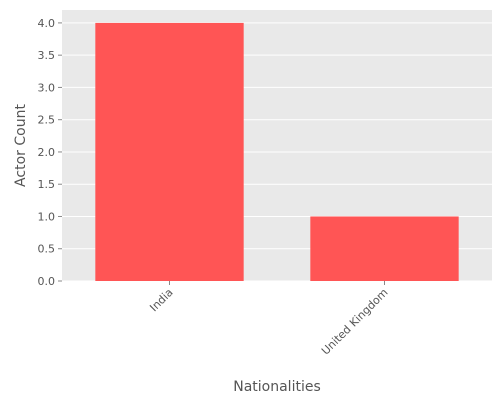 This screenshot has height=400, width=500. I want to click on bar-united-kingdom, so click(384, 248).